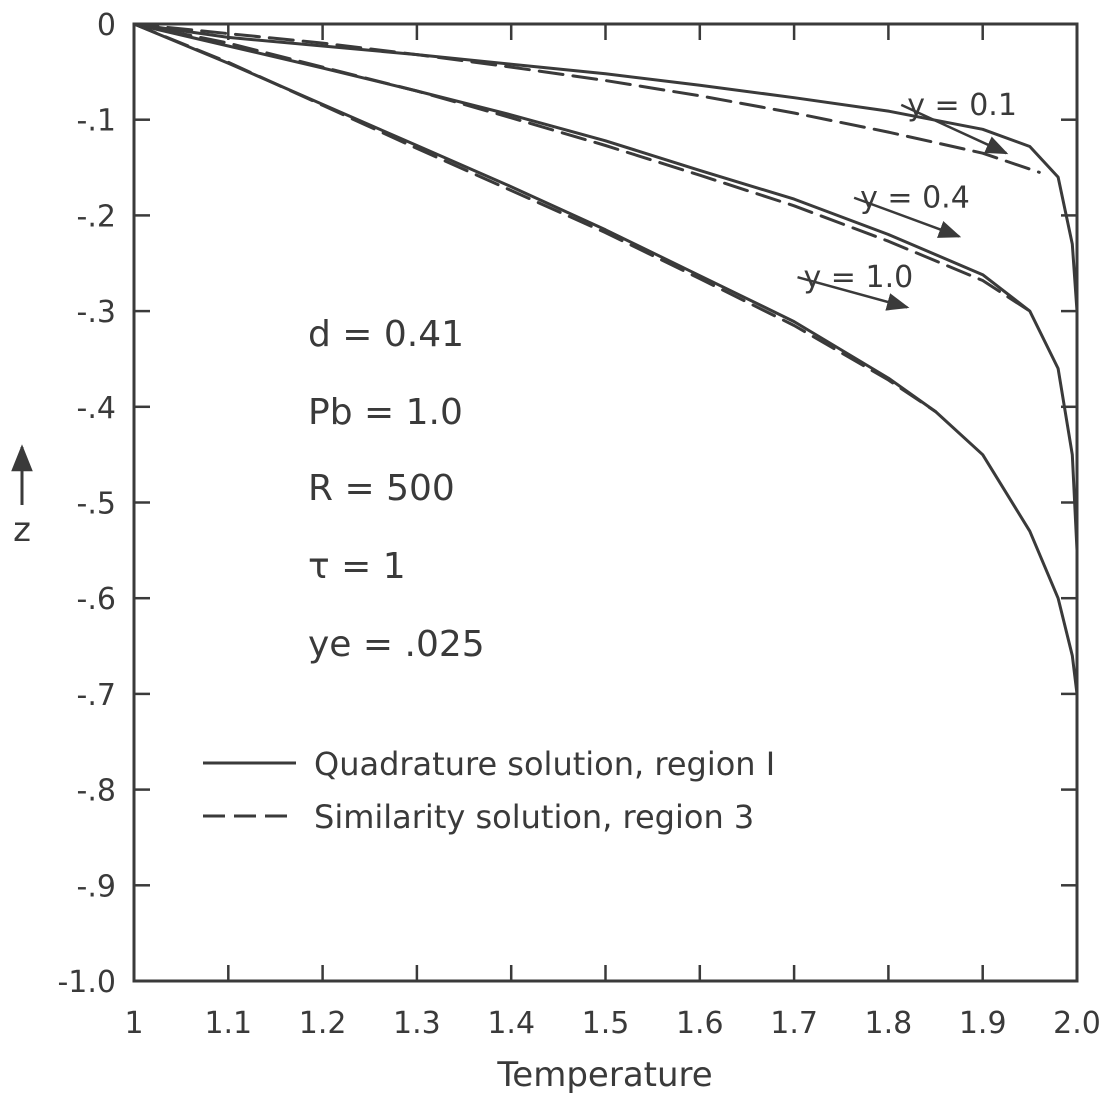 Image resolution: width=1113 pixels, height=1112 pixels. Describe the element at coordinates (96, 695) in the screenshot. I see `y-tick-label: -.7` at that location.